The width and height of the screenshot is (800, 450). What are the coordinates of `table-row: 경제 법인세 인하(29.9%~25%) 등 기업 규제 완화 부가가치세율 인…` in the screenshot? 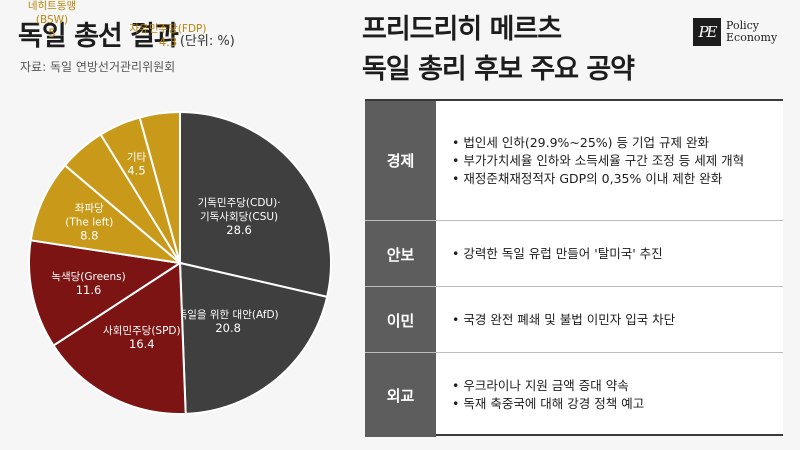 It's located at (574, 160).